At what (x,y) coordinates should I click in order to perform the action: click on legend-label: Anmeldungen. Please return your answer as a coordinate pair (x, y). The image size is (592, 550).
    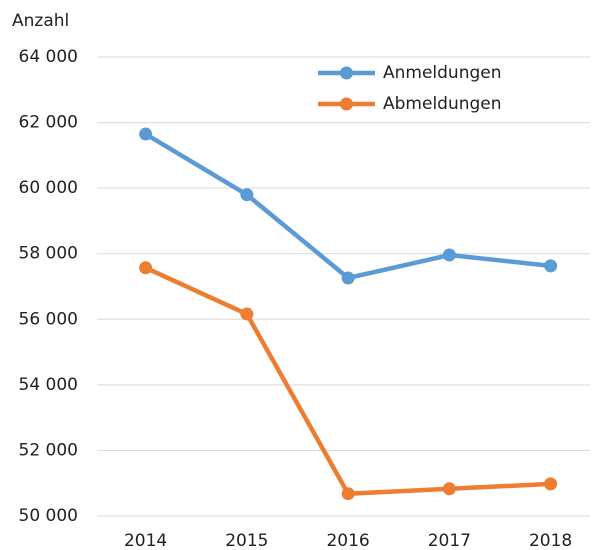
    Looking at the image, I should click on (442, 73).